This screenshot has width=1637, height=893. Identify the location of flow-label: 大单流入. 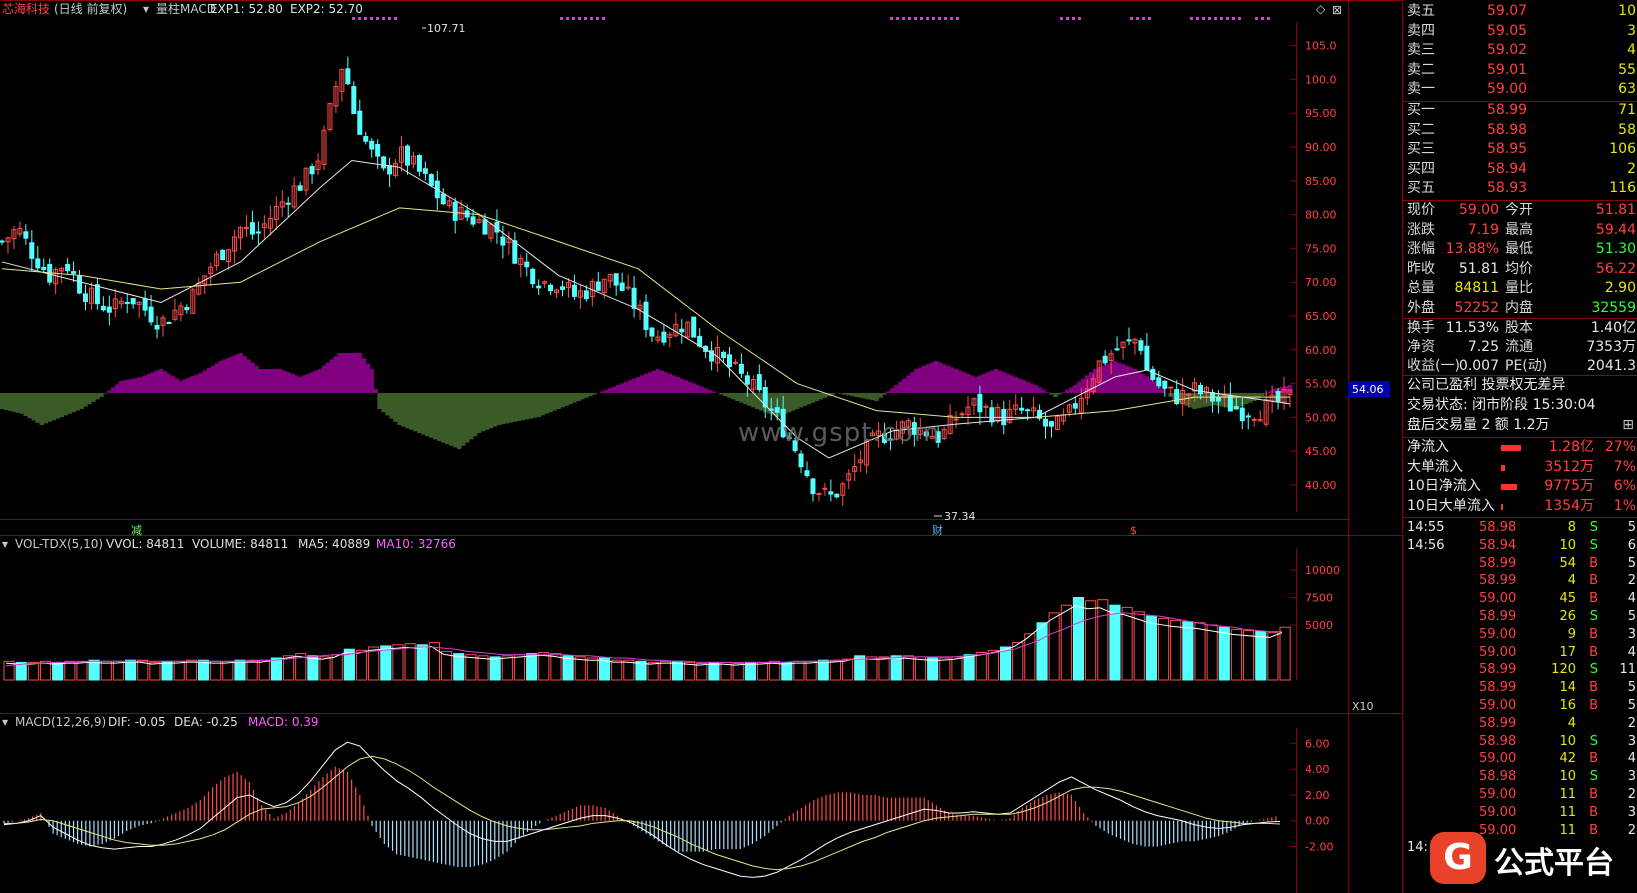
(1435, 466).